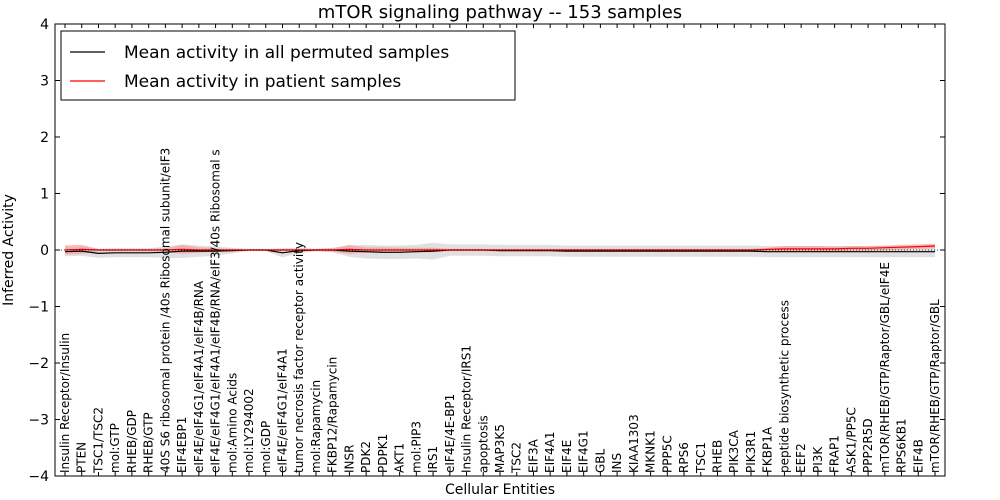 Image resolution: width=1000 pixels, height=500 pixels. I want to click on x-tick-label: EIF4A1, so click(550, 452).